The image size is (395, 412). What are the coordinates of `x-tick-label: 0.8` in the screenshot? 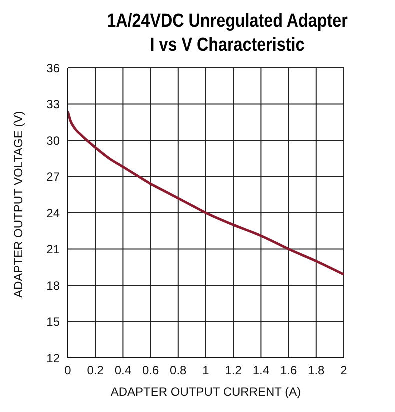 It's located at (179, 371).